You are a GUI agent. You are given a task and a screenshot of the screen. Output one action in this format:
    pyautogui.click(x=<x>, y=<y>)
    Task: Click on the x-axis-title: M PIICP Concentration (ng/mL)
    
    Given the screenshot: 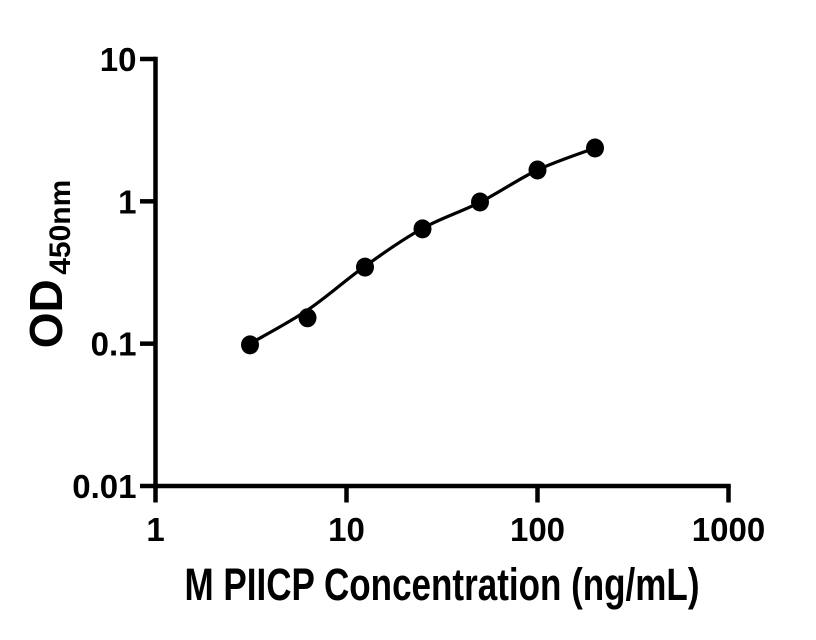 What is the action you would take?
    pyautogui.click(x=442, y=584)
    